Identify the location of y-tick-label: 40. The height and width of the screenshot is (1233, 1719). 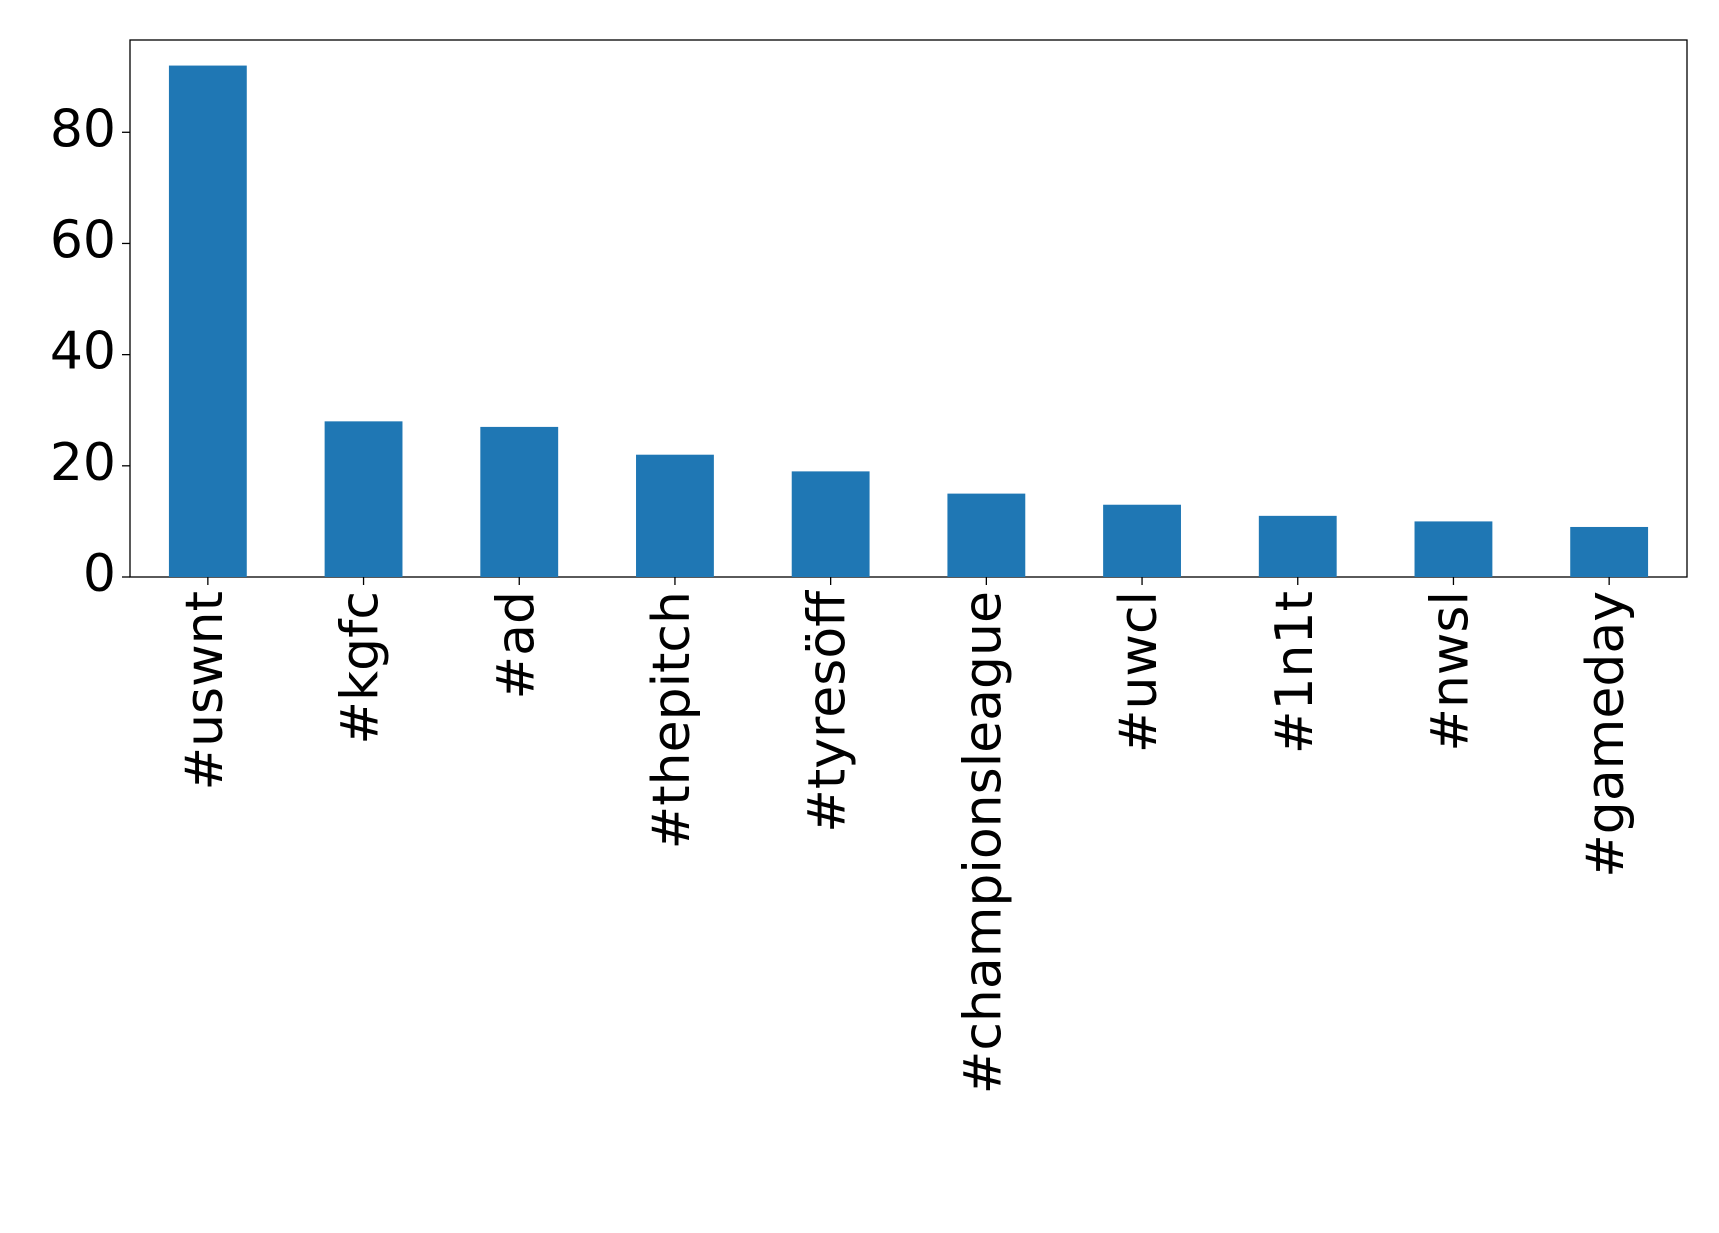
(83, 352).